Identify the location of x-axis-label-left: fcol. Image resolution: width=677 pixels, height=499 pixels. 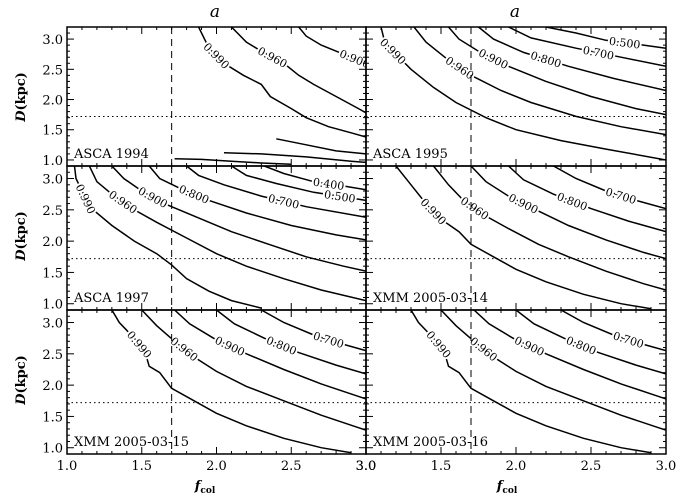
(205, 487).